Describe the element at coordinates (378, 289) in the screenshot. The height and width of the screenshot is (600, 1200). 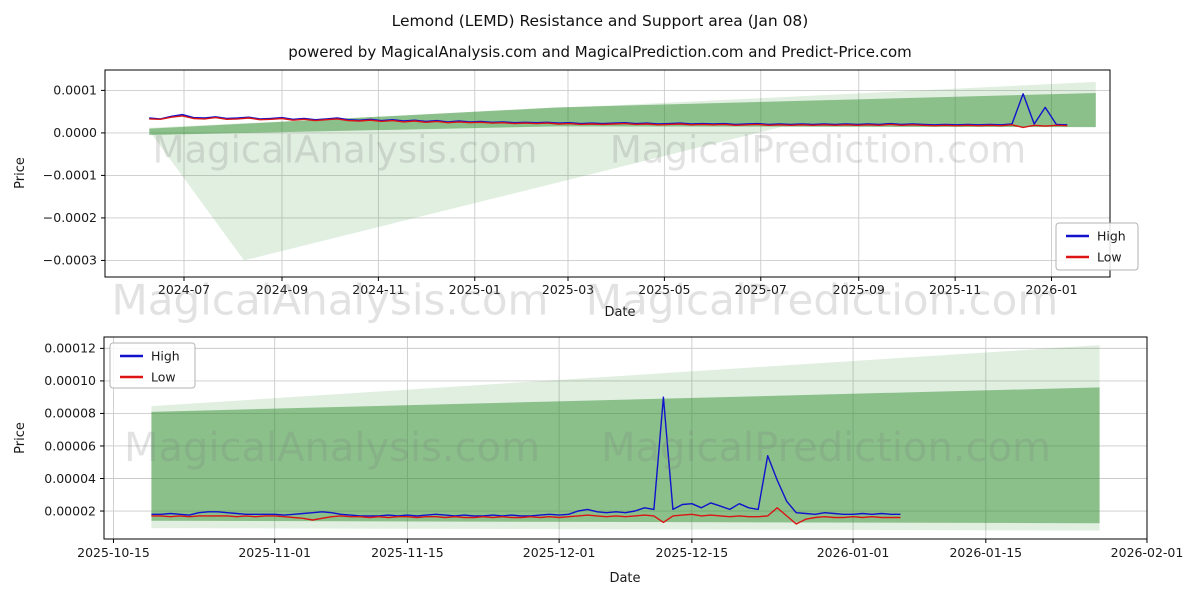
I see `x-tick-label: 2024-11` at that location.